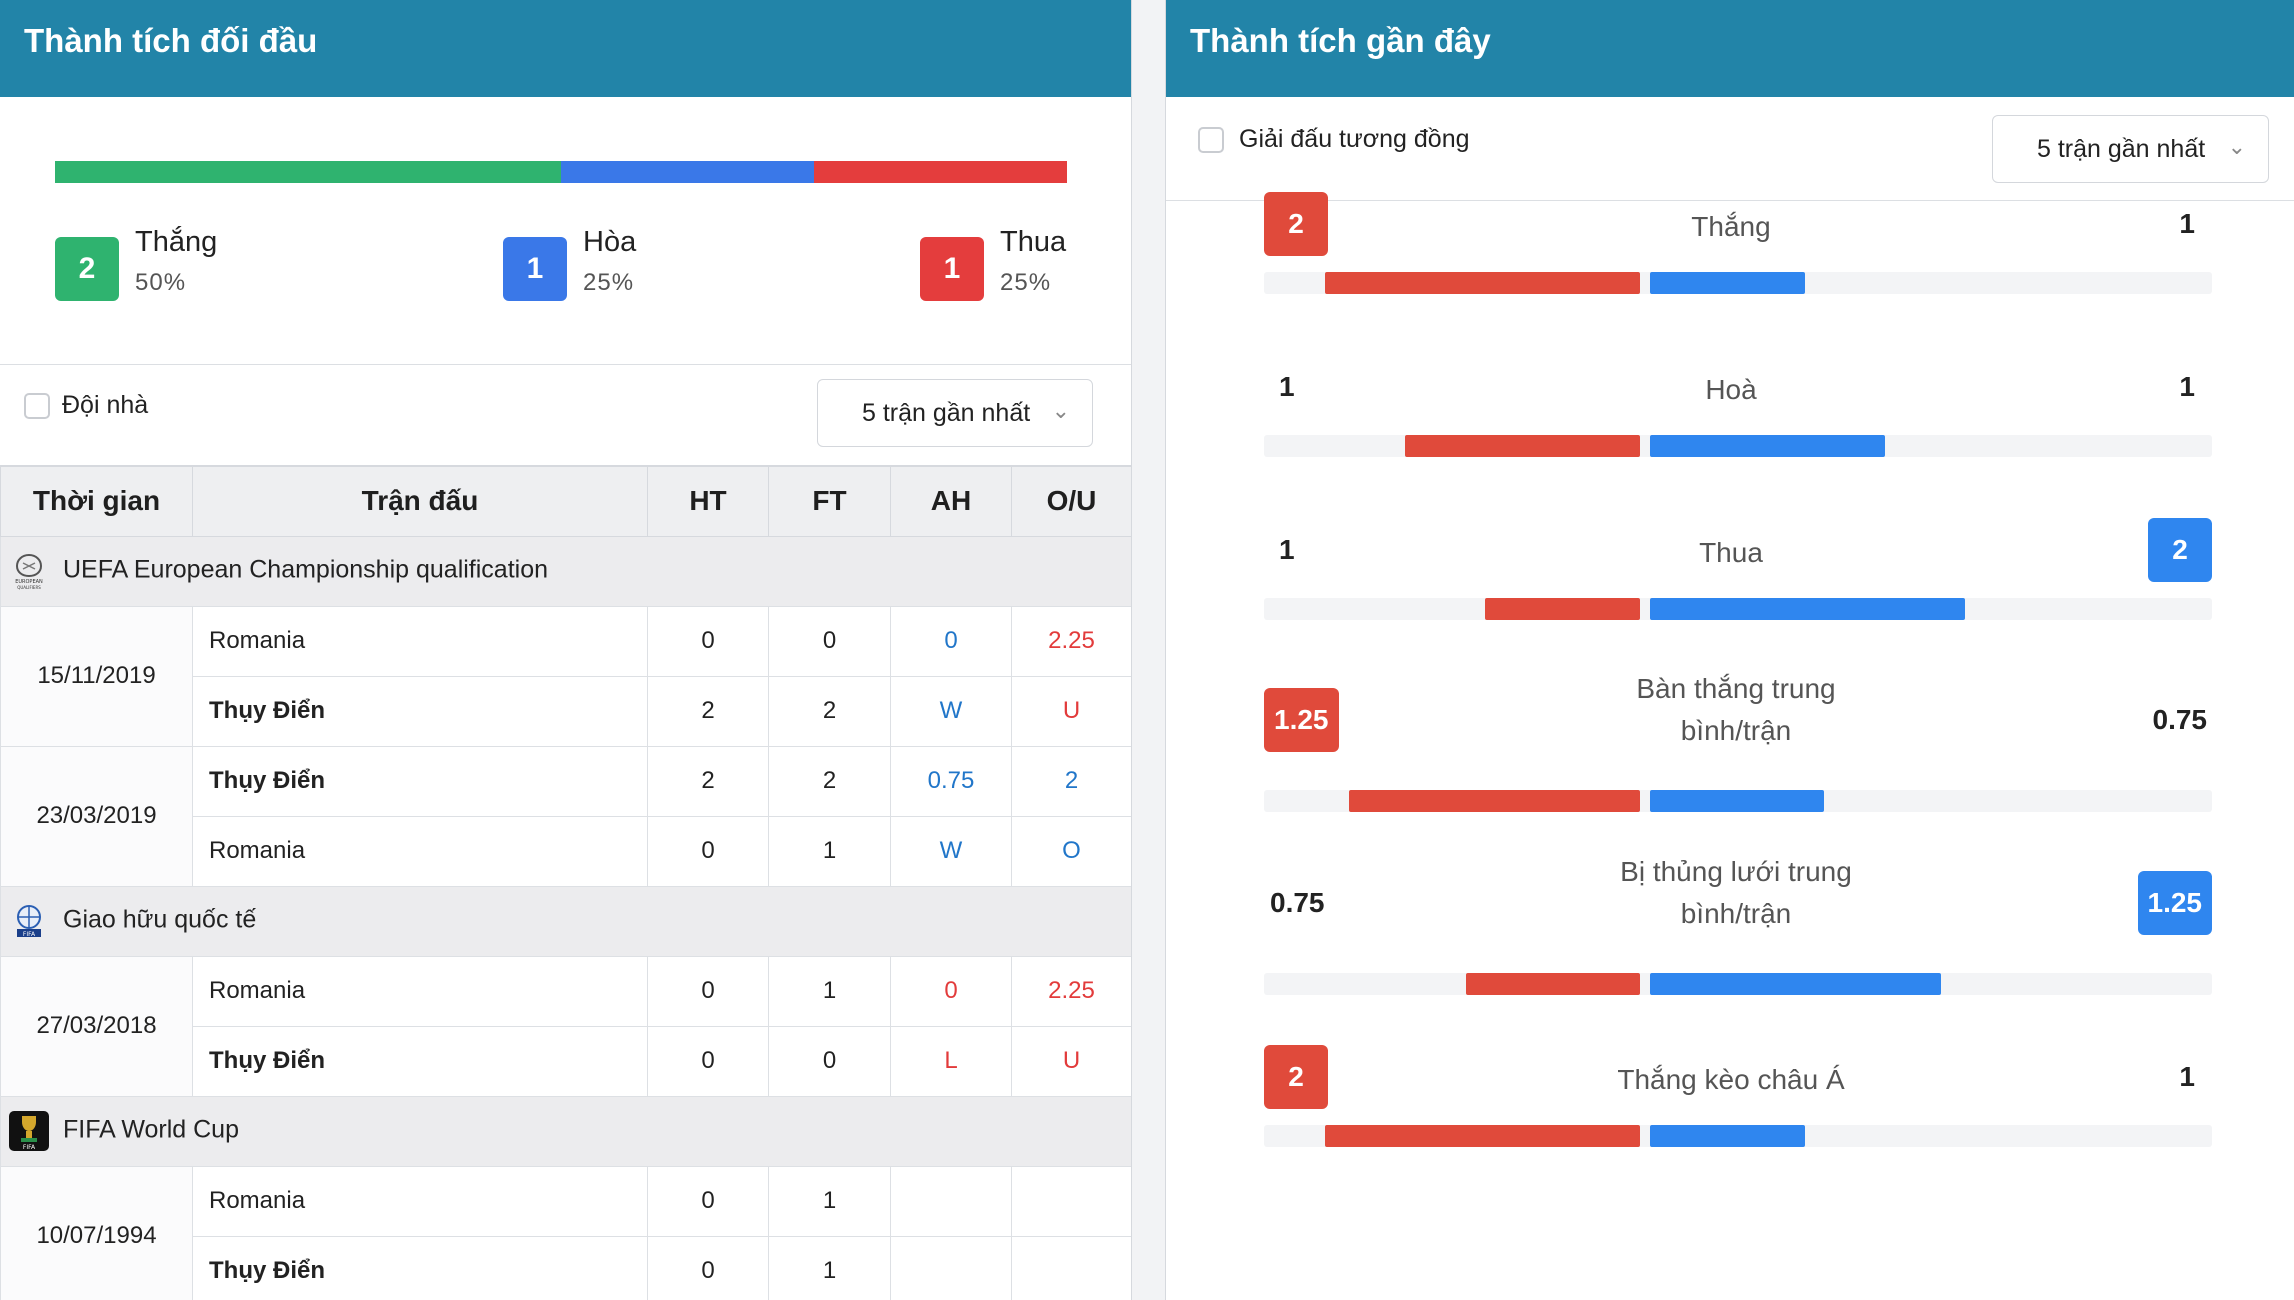 This screenshot has height=1300, width=2294. I want to click on column-header: Thời gian, so click(96, 501).